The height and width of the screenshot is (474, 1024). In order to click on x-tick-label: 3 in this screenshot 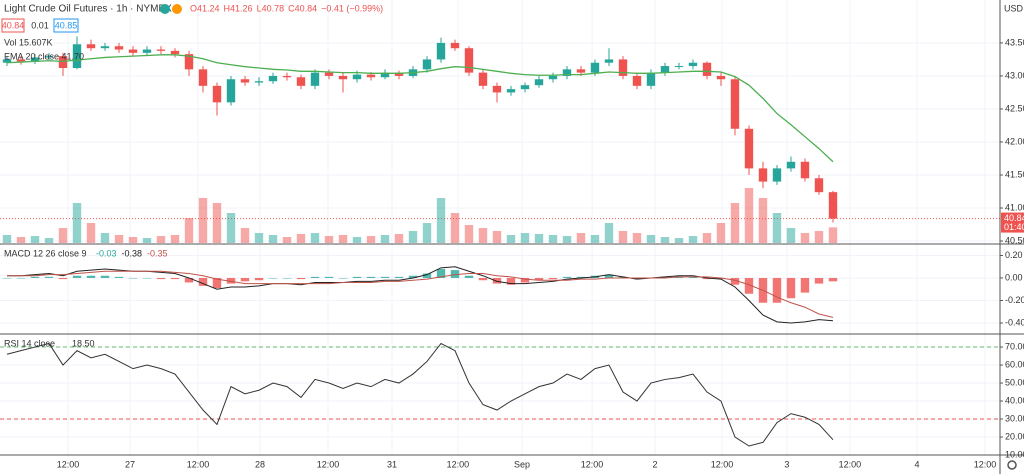, I will do `click(786, 464)`.